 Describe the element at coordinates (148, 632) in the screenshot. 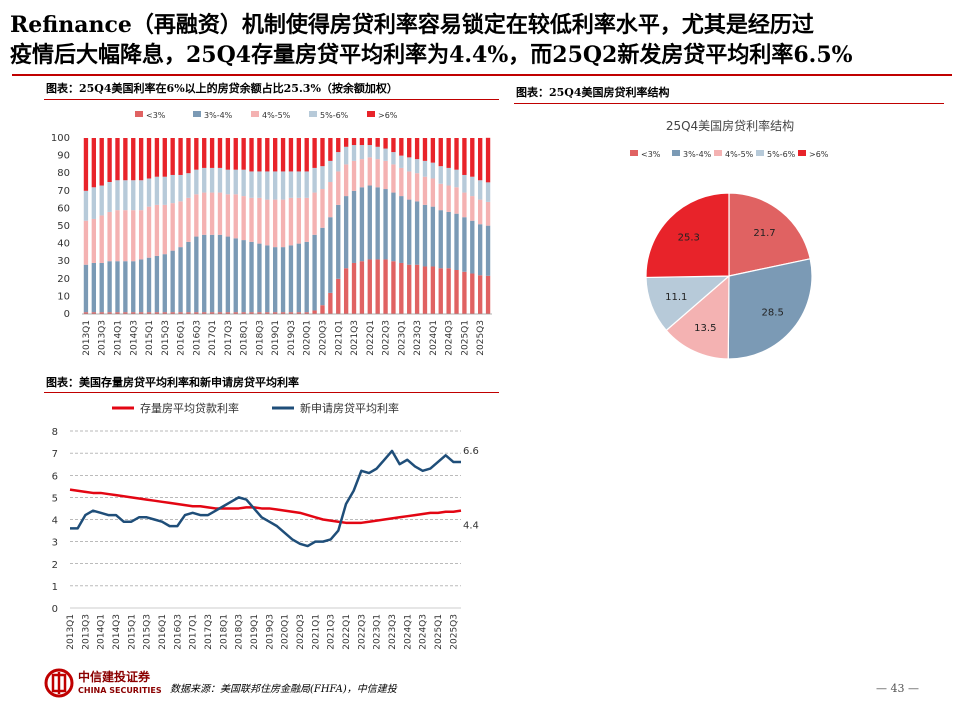

I see `chart3-x-tick-label: 2015Q3` at that location.